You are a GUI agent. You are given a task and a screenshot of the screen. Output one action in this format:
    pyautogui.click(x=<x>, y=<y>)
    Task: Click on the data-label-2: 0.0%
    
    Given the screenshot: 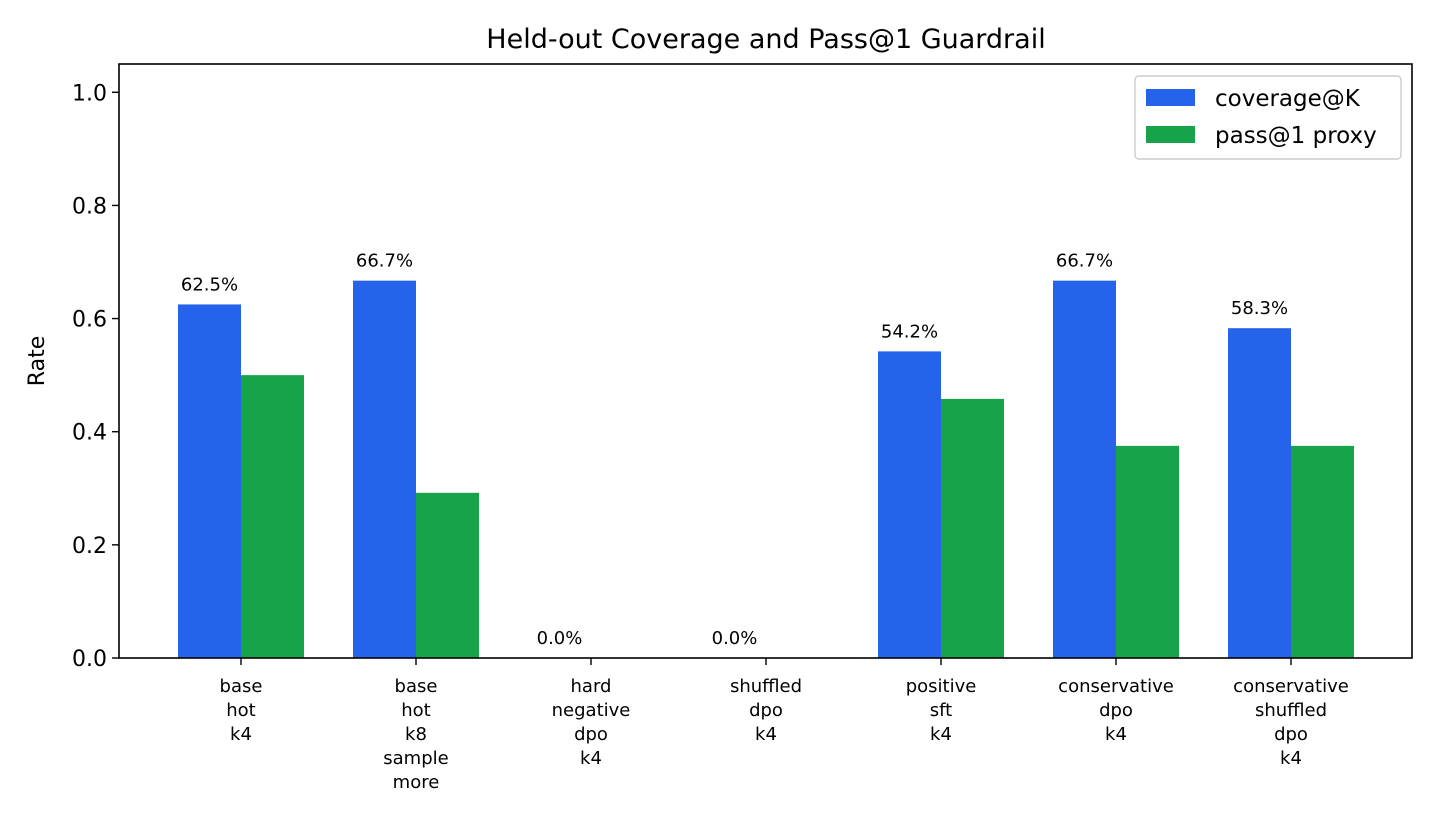 What is the action you would take?
    pyautogui.click(x=560, y=638)
    